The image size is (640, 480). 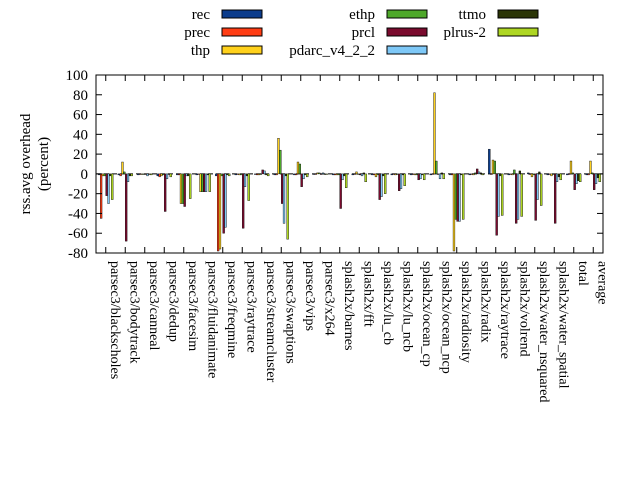 I want to click on bar-prec-parsec3/streamcluster, so click(x=257, y=174).